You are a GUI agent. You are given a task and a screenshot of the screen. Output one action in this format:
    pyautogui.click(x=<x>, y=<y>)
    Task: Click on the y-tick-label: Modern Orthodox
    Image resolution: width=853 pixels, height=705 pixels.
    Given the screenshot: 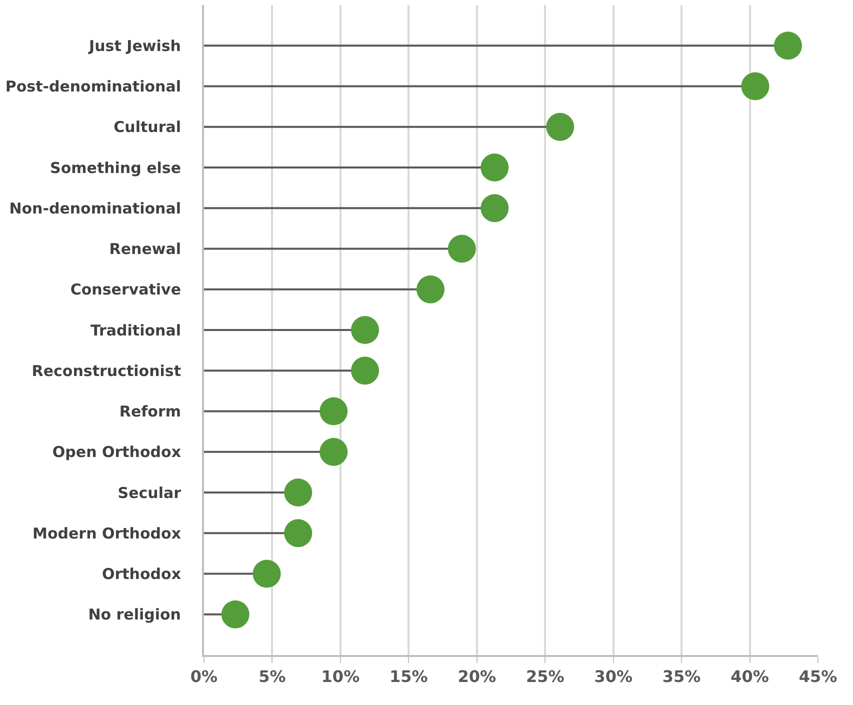 What is the action you would take?
    pyautogui.click(x=107, y=533)
    